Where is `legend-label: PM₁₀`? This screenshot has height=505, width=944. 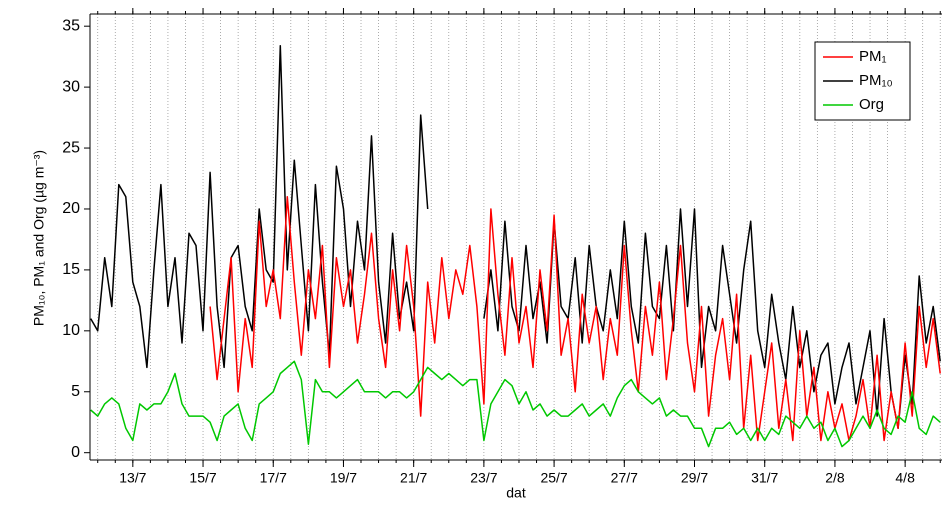
legend-label: PM₁₀ is located at coordinates (876, 80).